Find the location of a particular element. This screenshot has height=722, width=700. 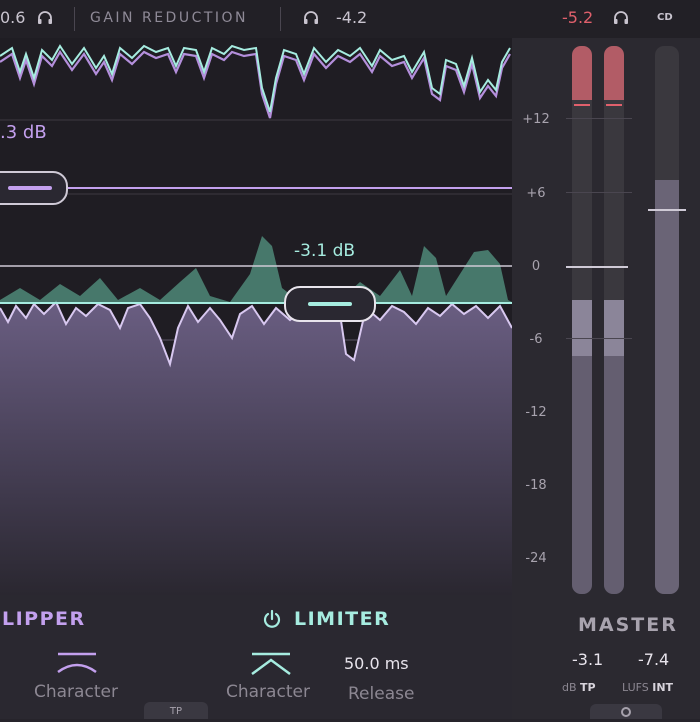

limiter-title: LIMITER is located at coordinates (342, 619).